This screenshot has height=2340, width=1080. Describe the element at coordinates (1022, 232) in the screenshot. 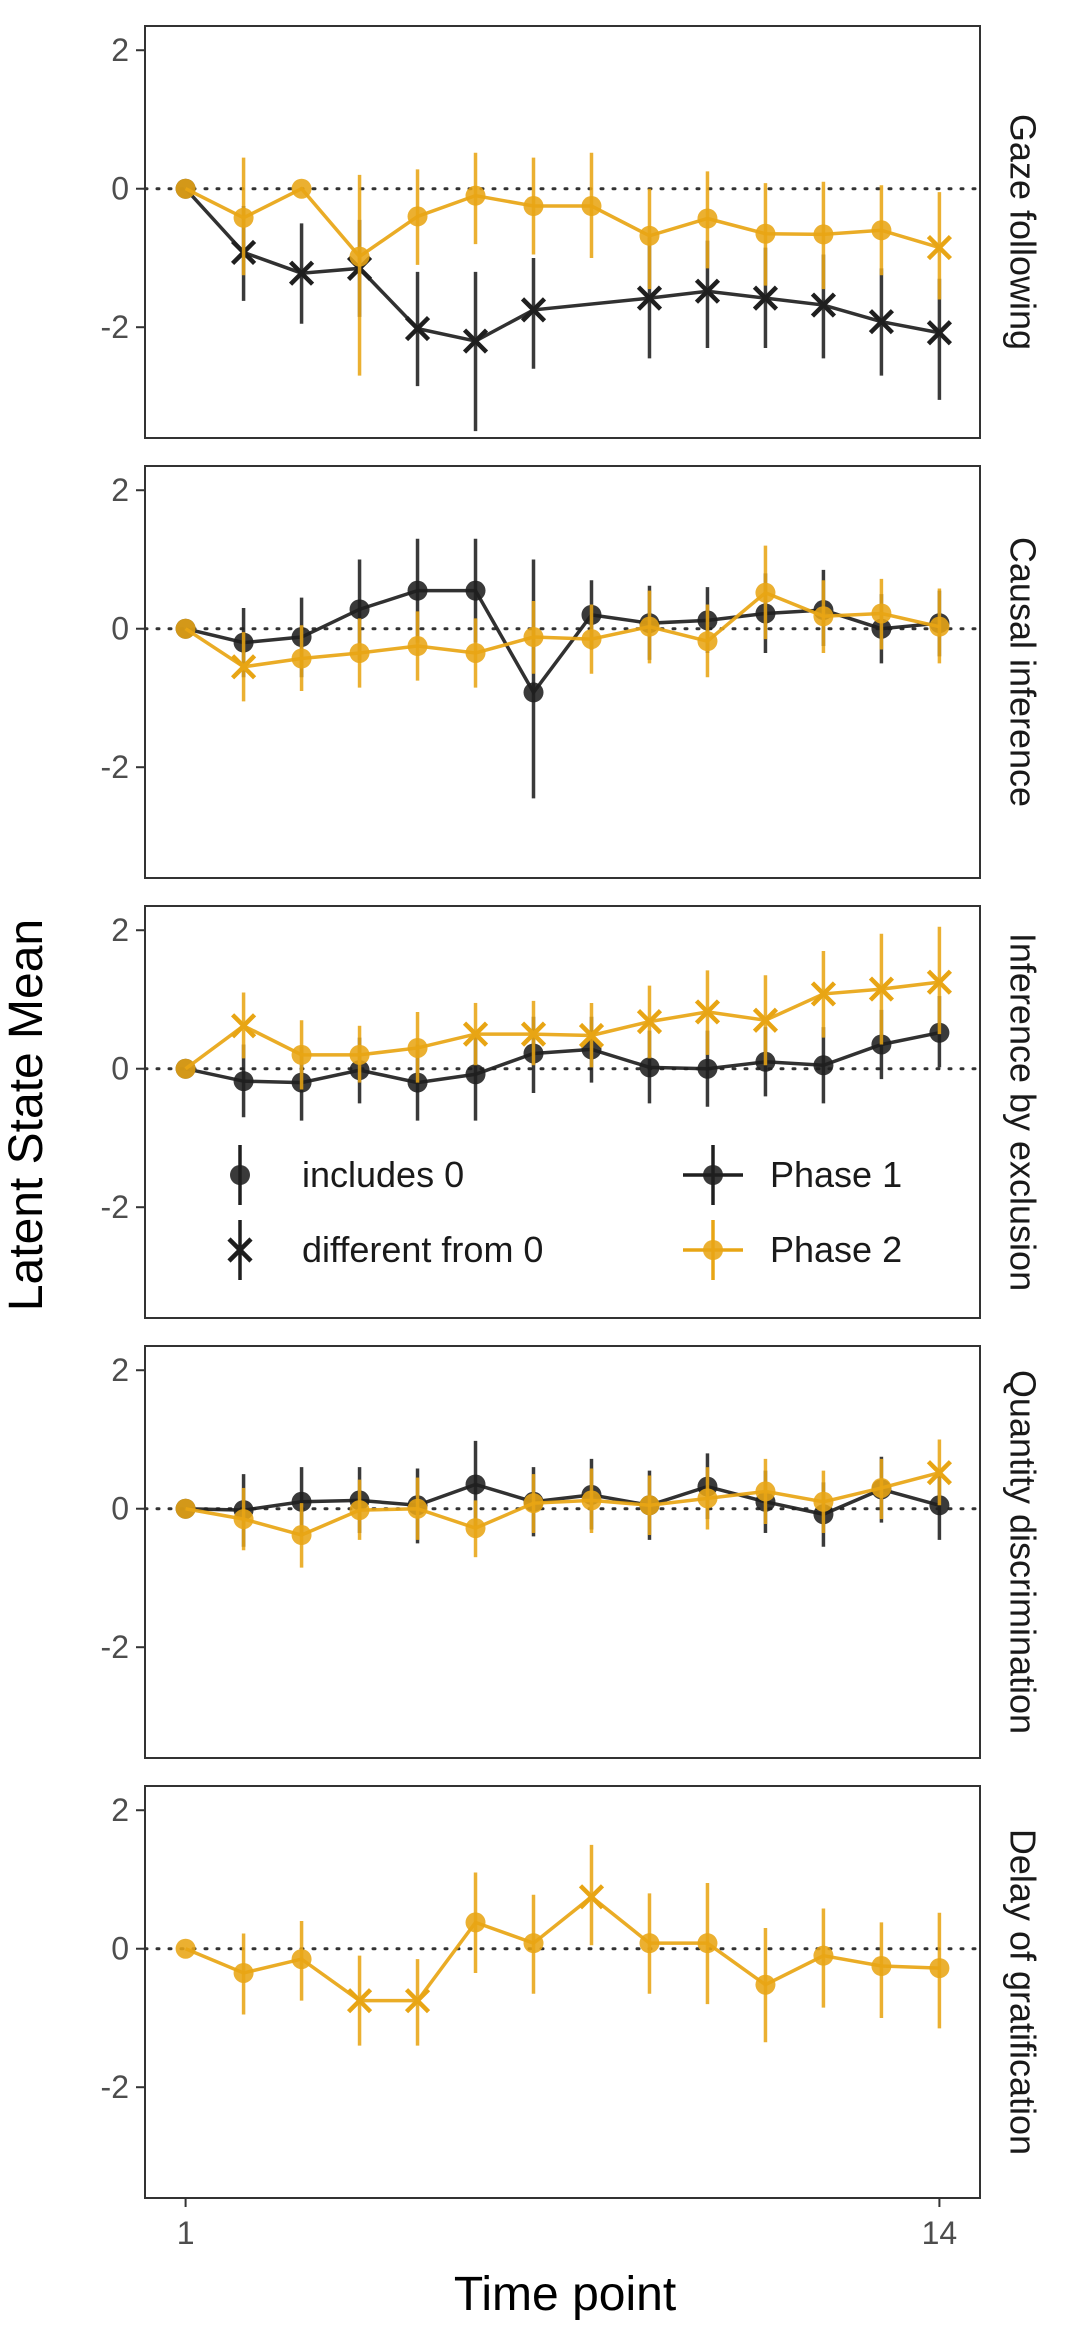

I see `strip-label: Gaze following` at that location.